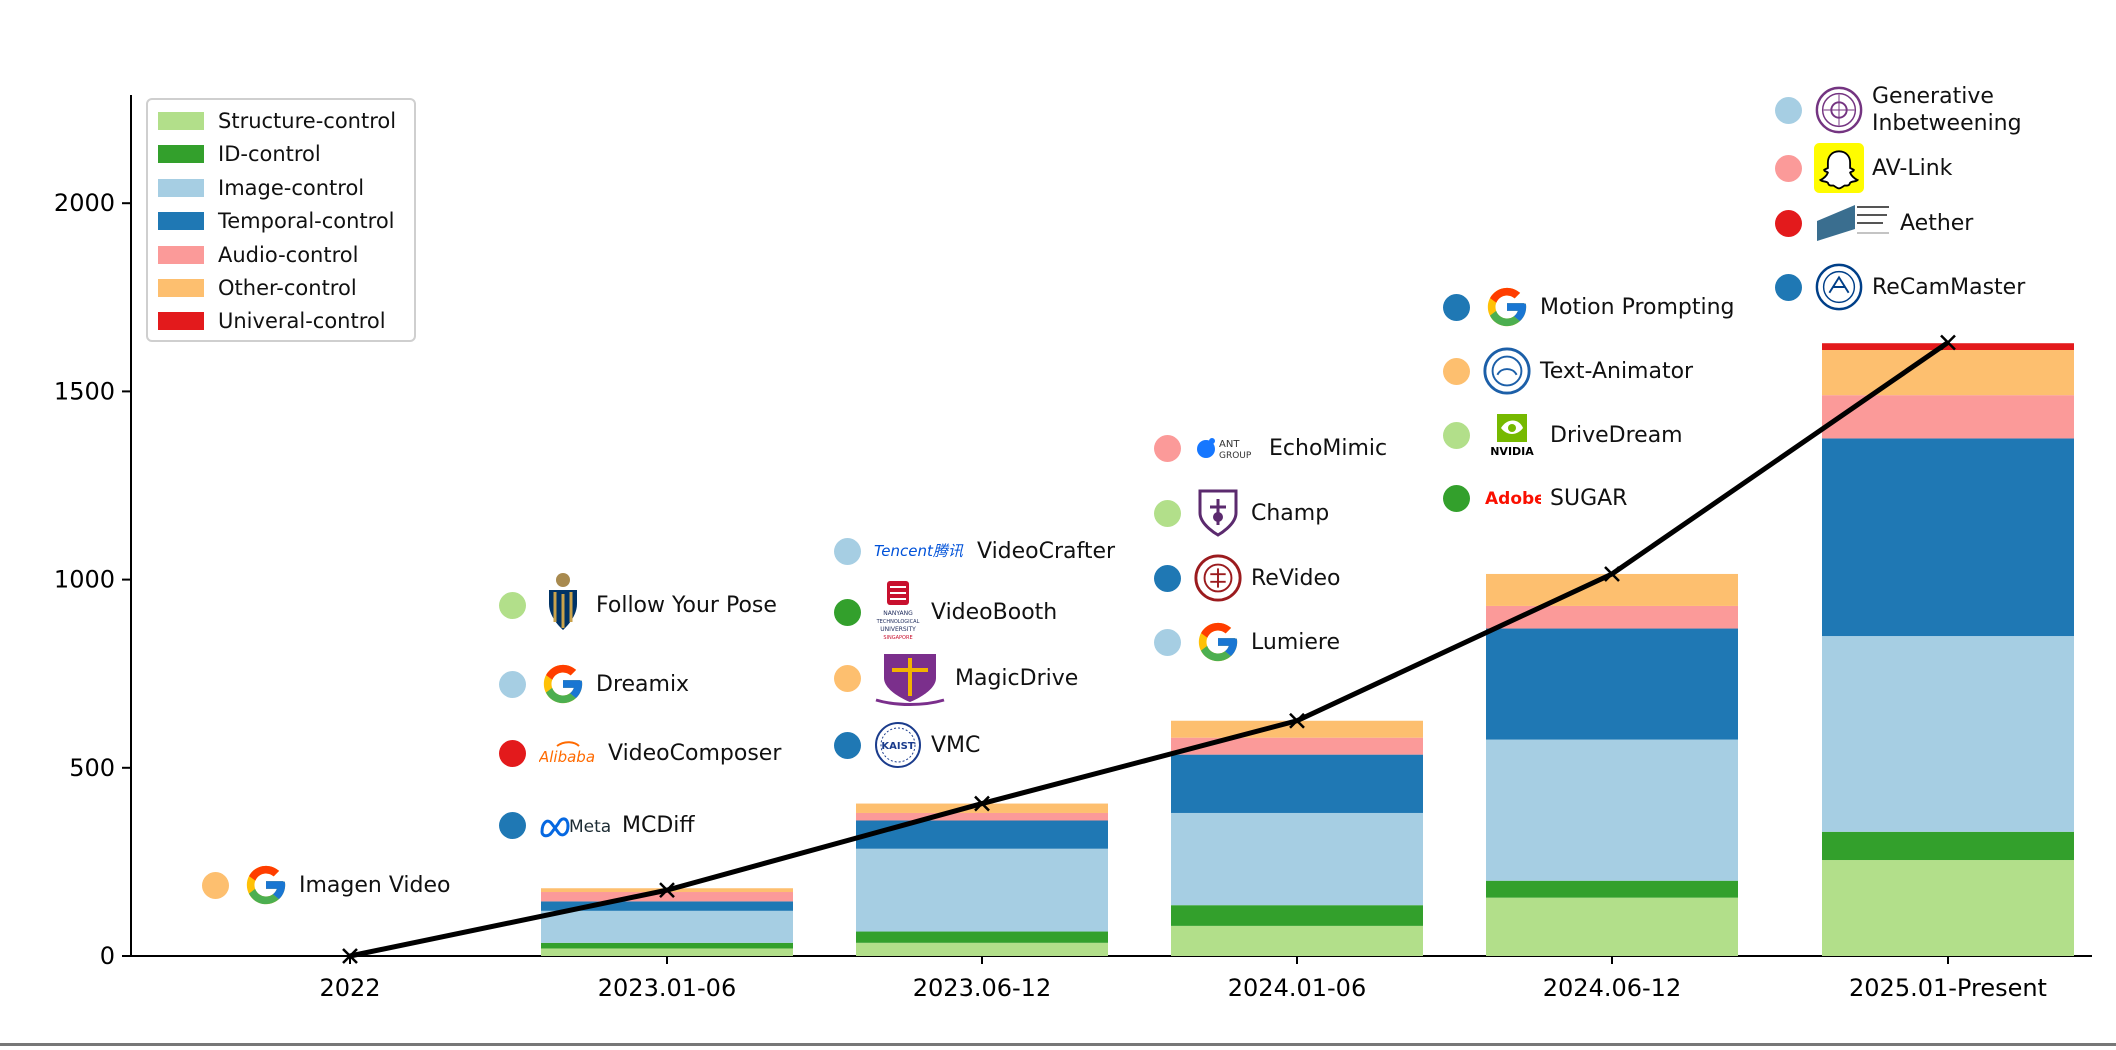  Describe the element at coordinates (349, 988) in the screenshot. I see `x-tick-label: 2022` at that location.